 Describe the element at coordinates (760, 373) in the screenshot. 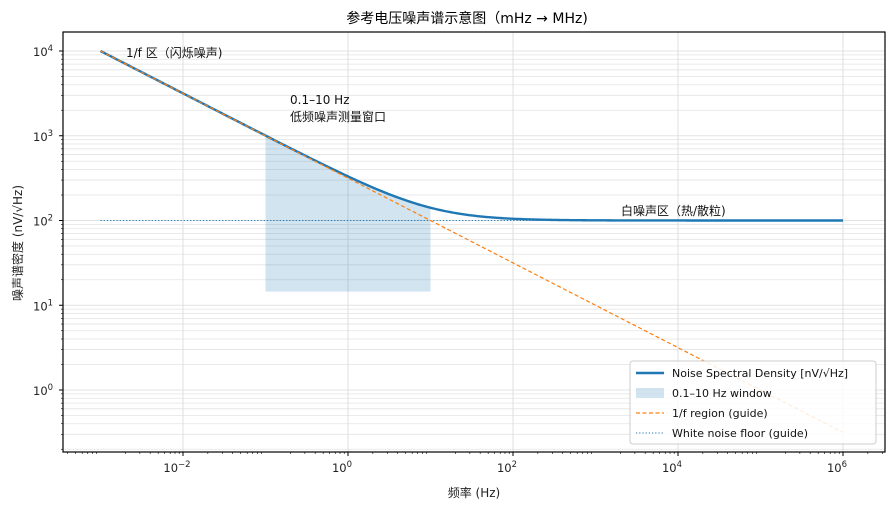

I see `legend-label-nsd: Noise Spectral Density [nV/√Hz]` at that location.